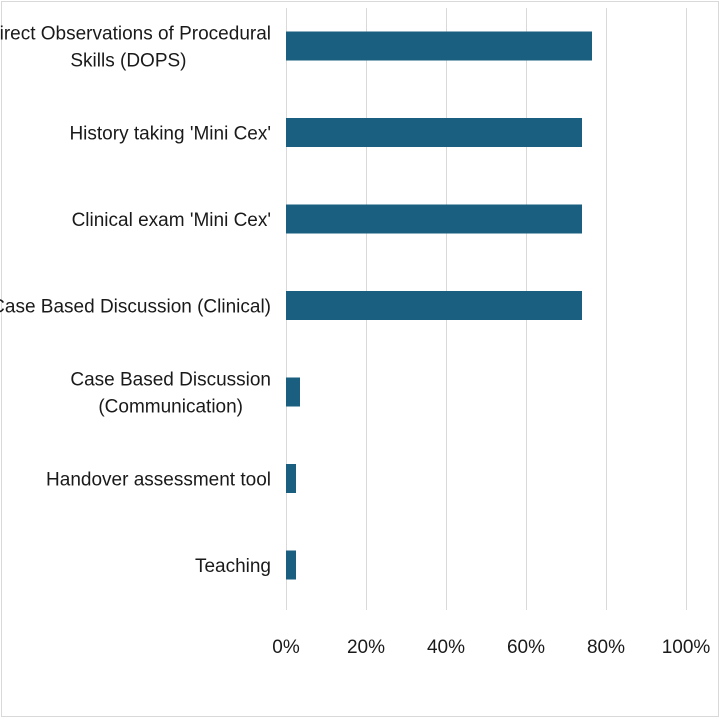  Describe the element at coordinates (606, 647) in the screenshot. I see `x-tick-label: 80%` at that location.